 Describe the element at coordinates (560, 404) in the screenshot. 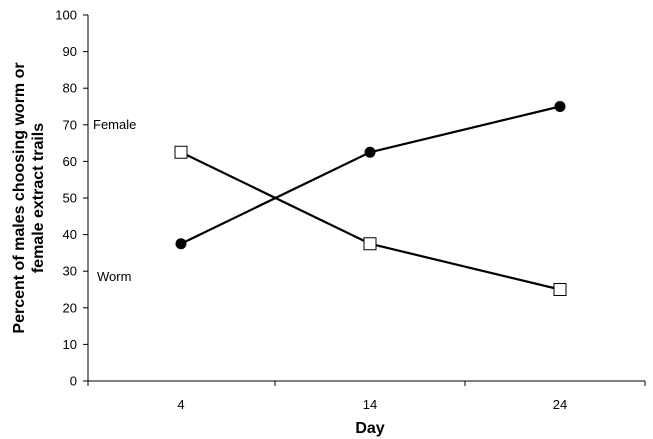

I see `x-tick-label: 24` at that location.